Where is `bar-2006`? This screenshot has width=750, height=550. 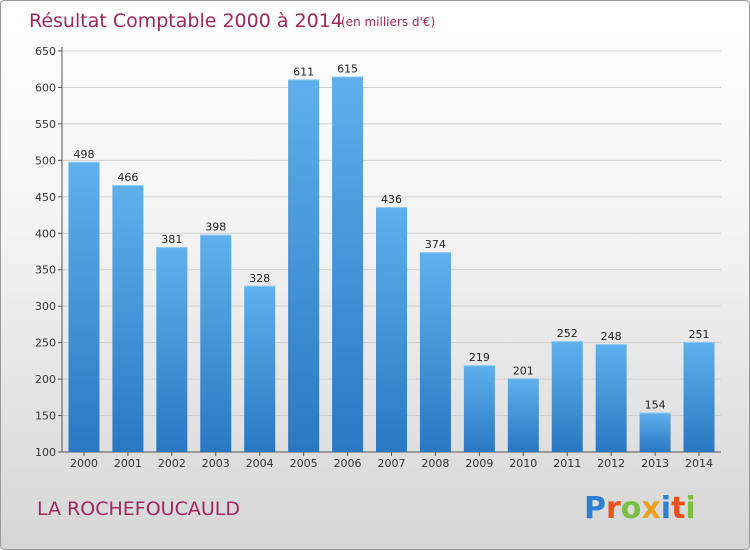 bar-2006 is located at coordinates (348, 264).